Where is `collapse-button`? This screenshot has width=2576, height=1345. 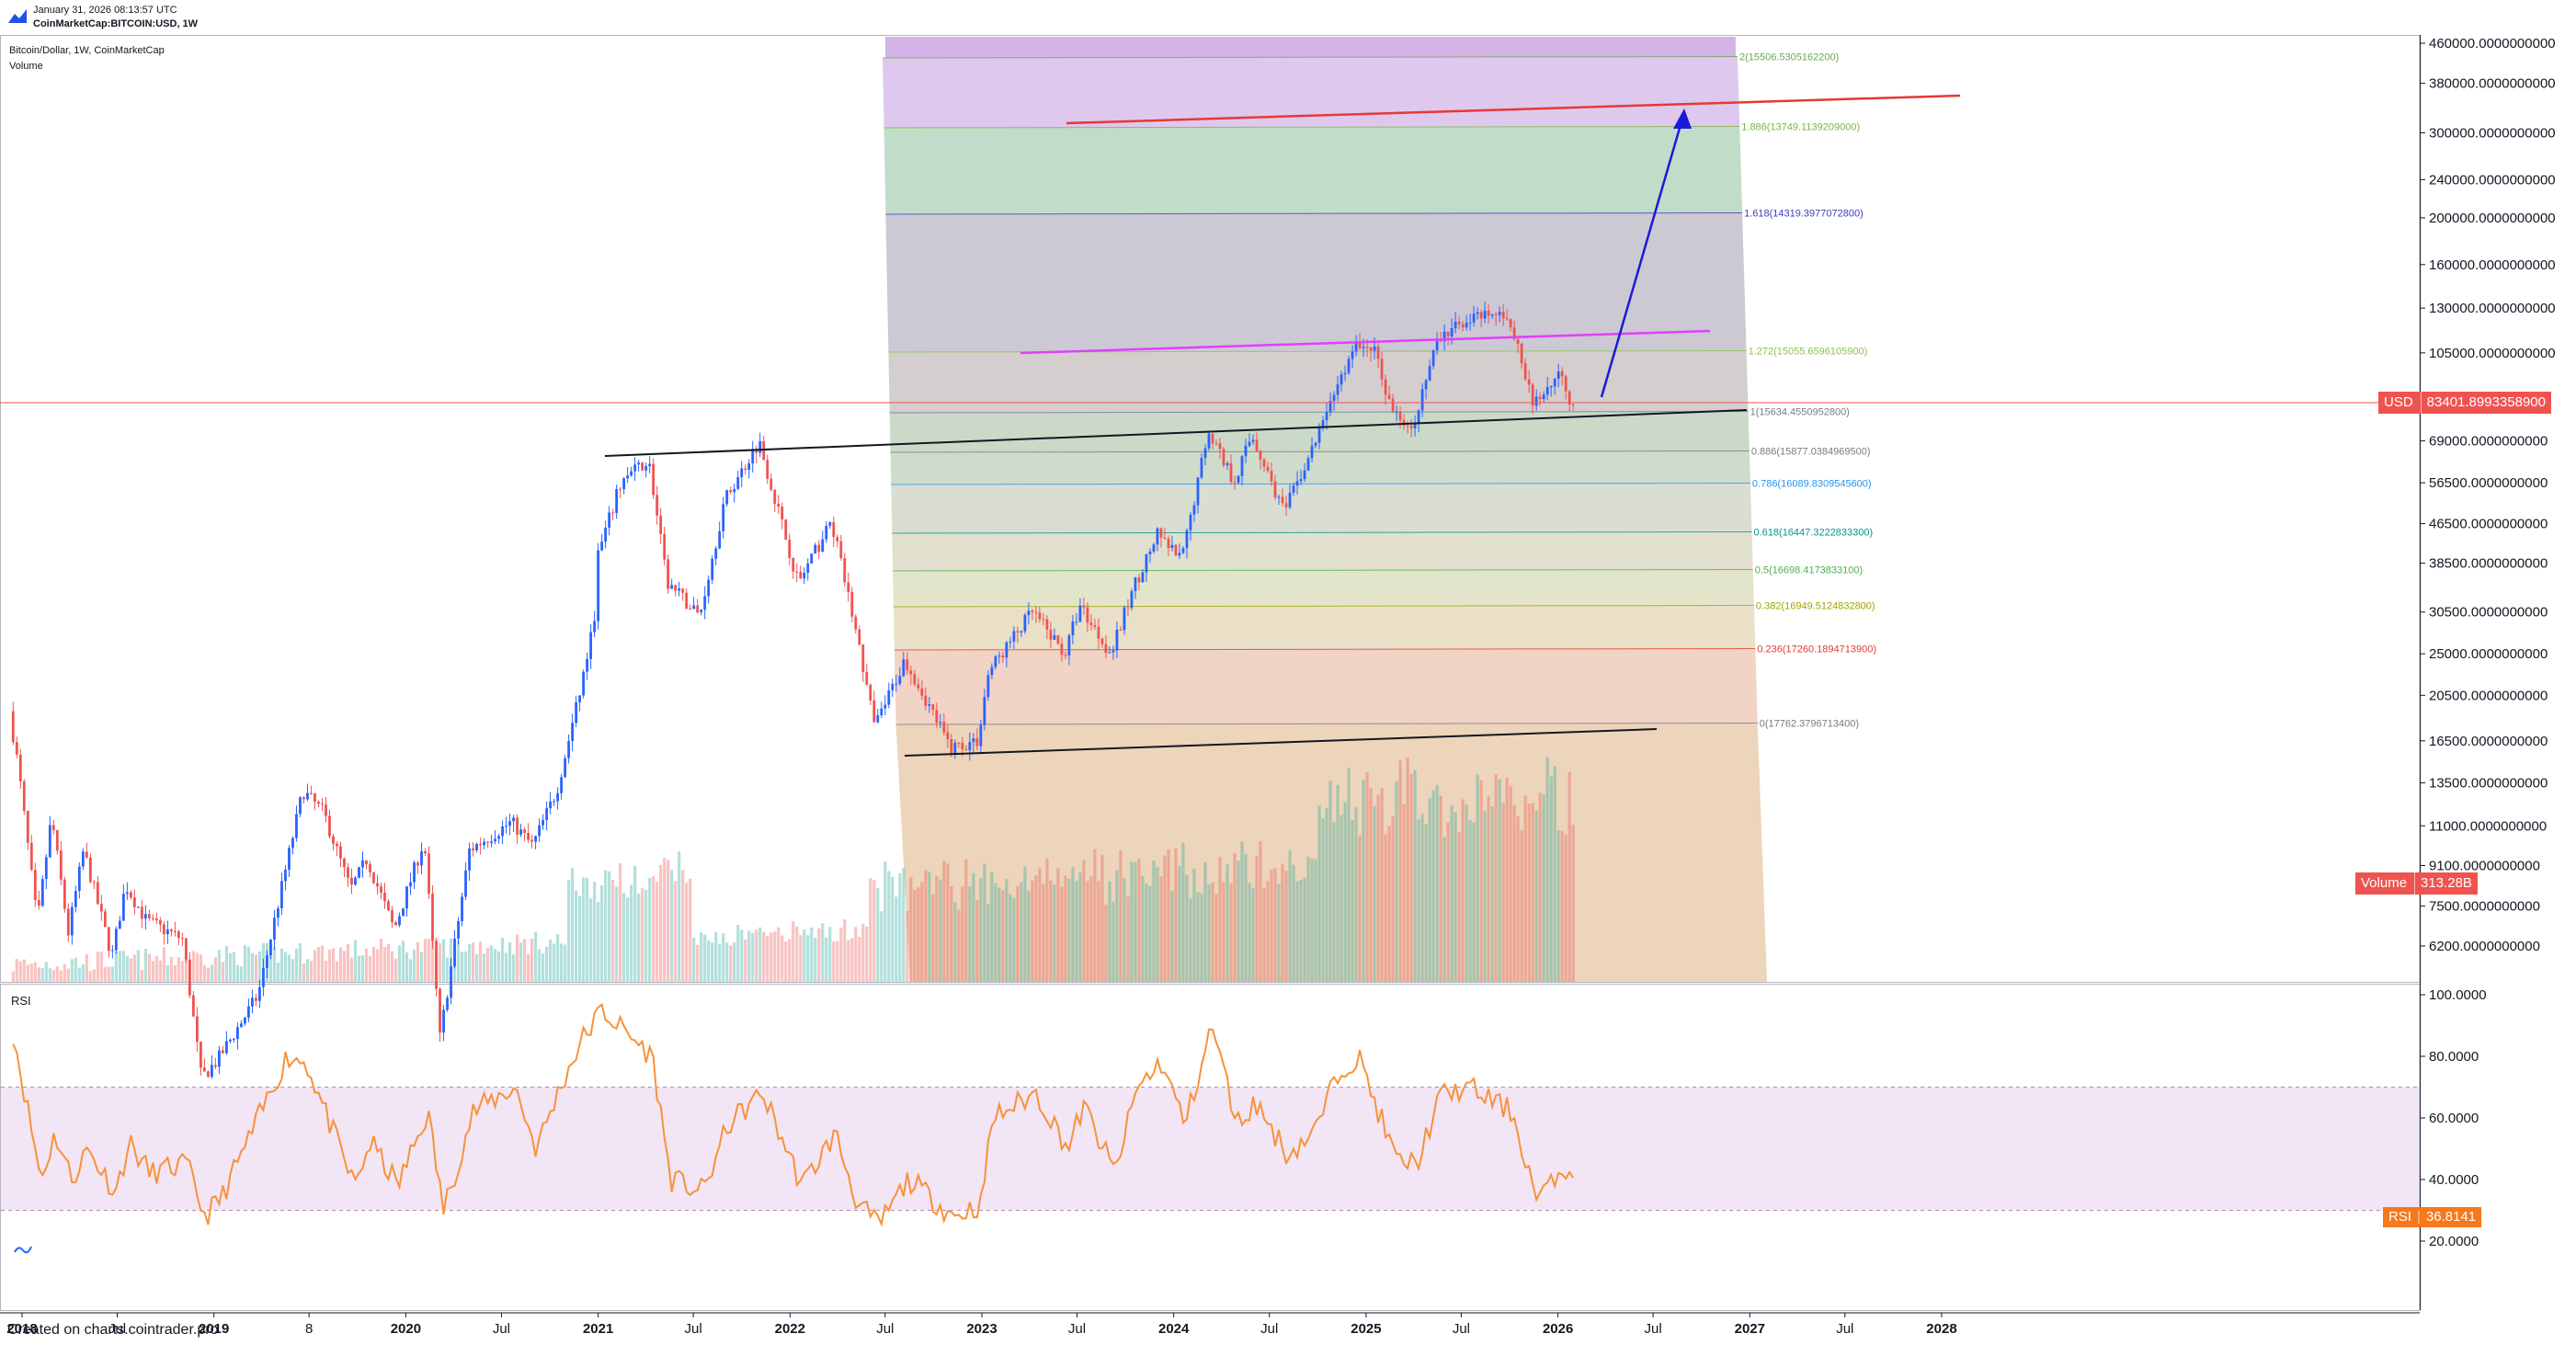
collapse-button is located at coordinates (23, 1249).